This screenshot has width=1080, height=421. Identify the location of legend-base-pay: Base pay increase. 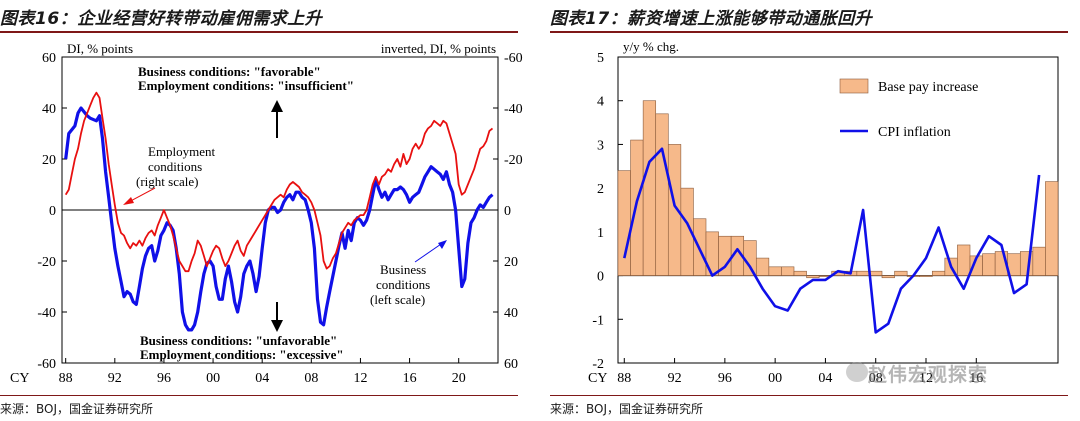
(928, 87).